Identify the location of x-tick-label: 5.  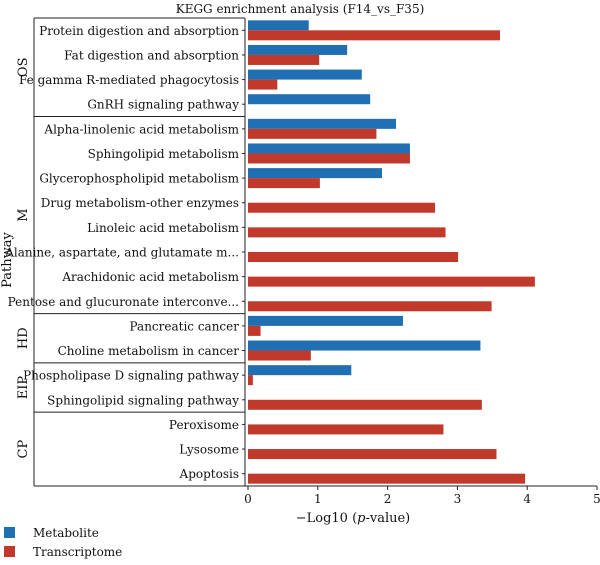
(596, 499).